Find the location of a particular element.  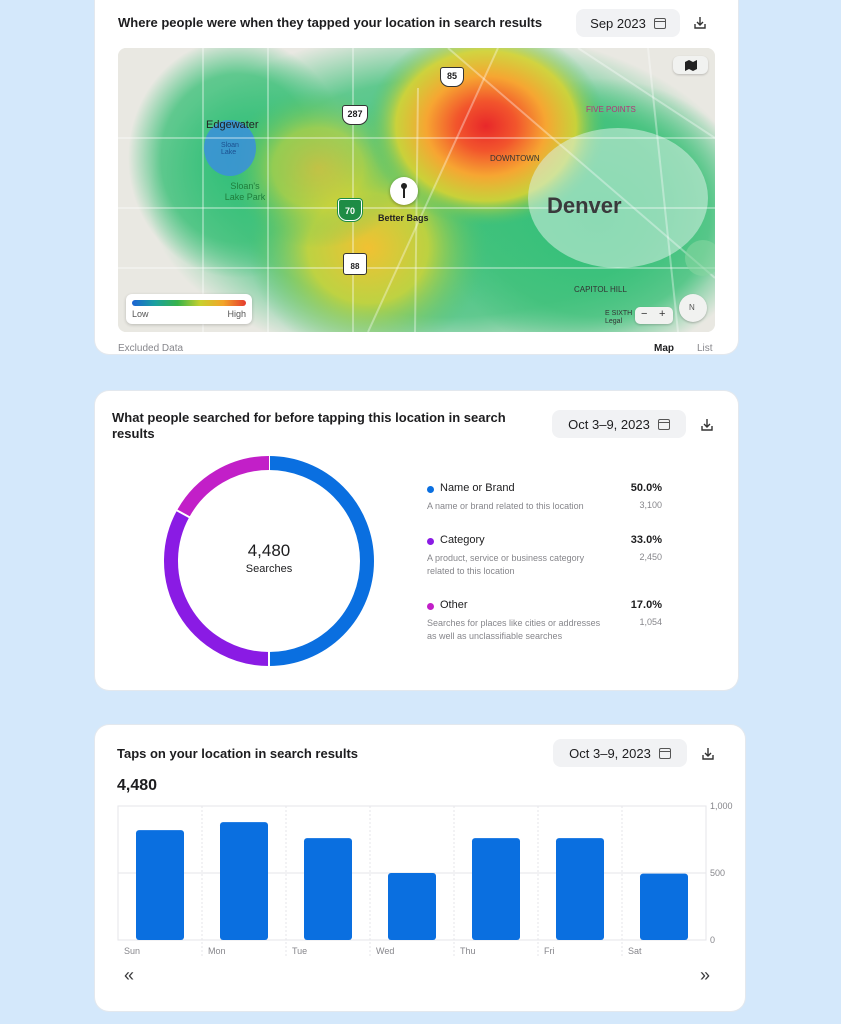

compass-icon: N is located at coordinates (693, 308).